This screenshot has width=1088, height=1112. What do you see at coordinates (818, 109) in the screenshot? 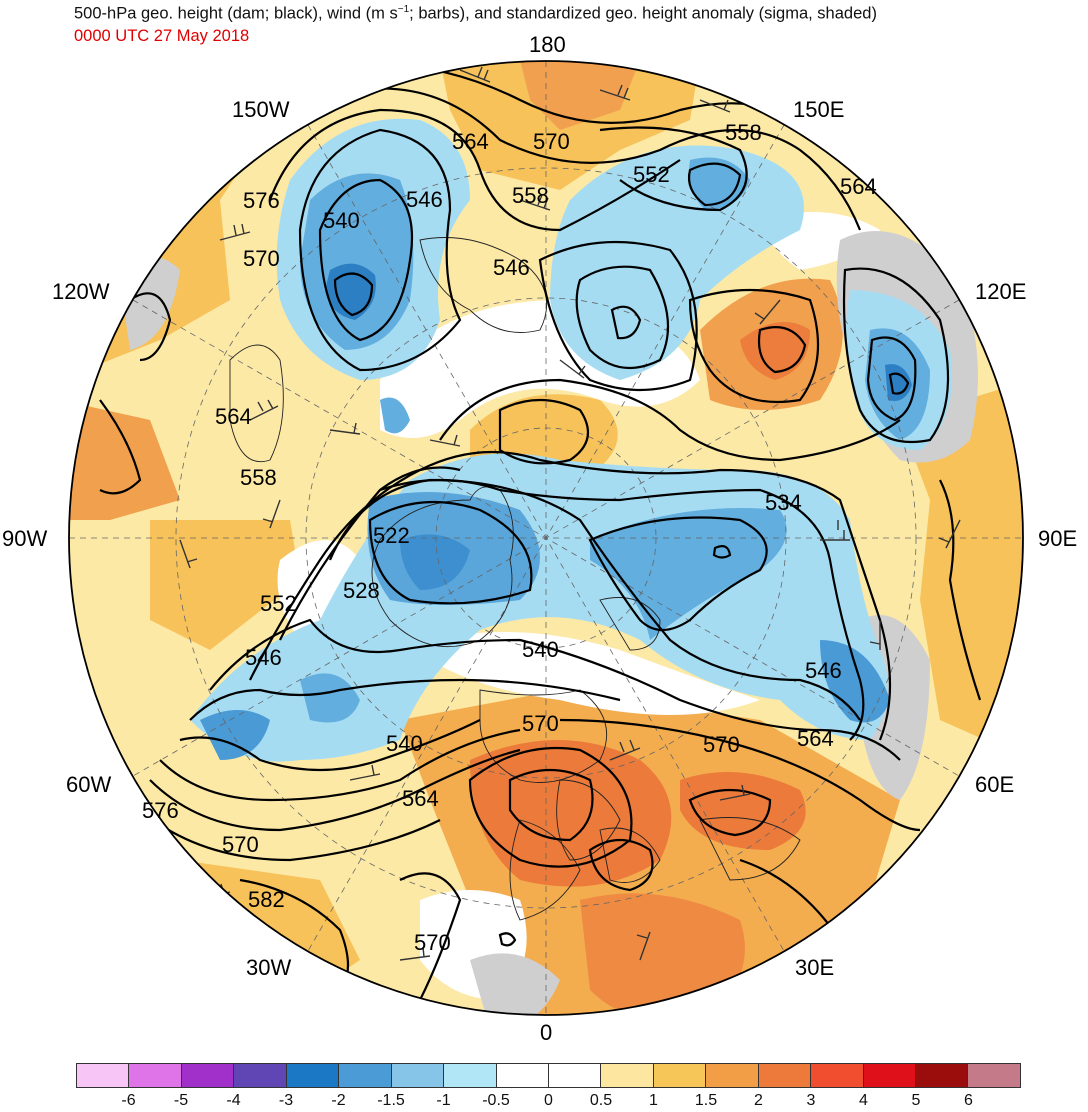
I see `lon-label-top-right: 150E` at bounding box center [818, 109].